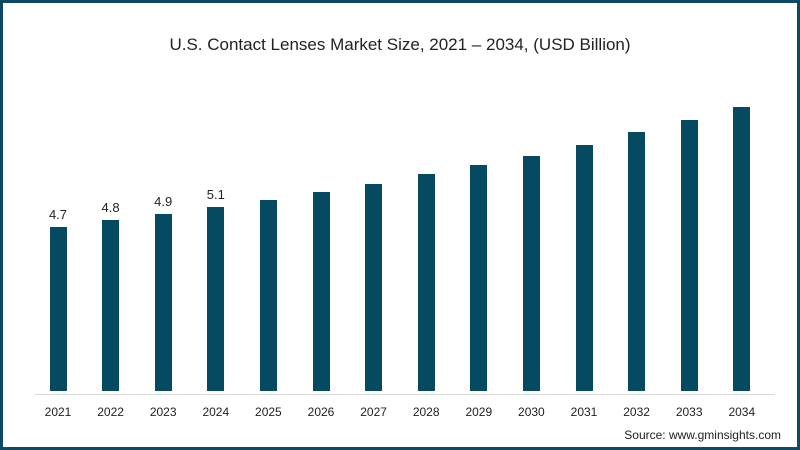 The image size is (800, 450). Describe the element at coordinates (58, 214) in the screenshot. I see `value-label-2021: 4.7` at that location.